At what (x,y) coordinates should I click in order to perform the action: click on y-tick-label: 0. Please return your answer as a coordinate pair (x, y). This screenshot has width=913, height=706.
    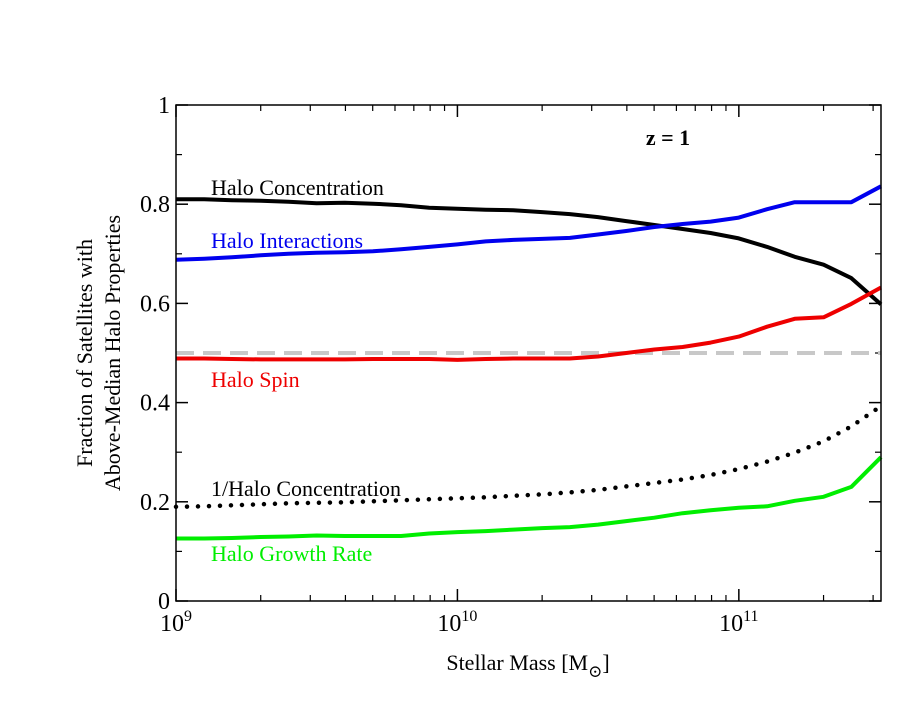
    Looking at the image, I should click on (164, 602).